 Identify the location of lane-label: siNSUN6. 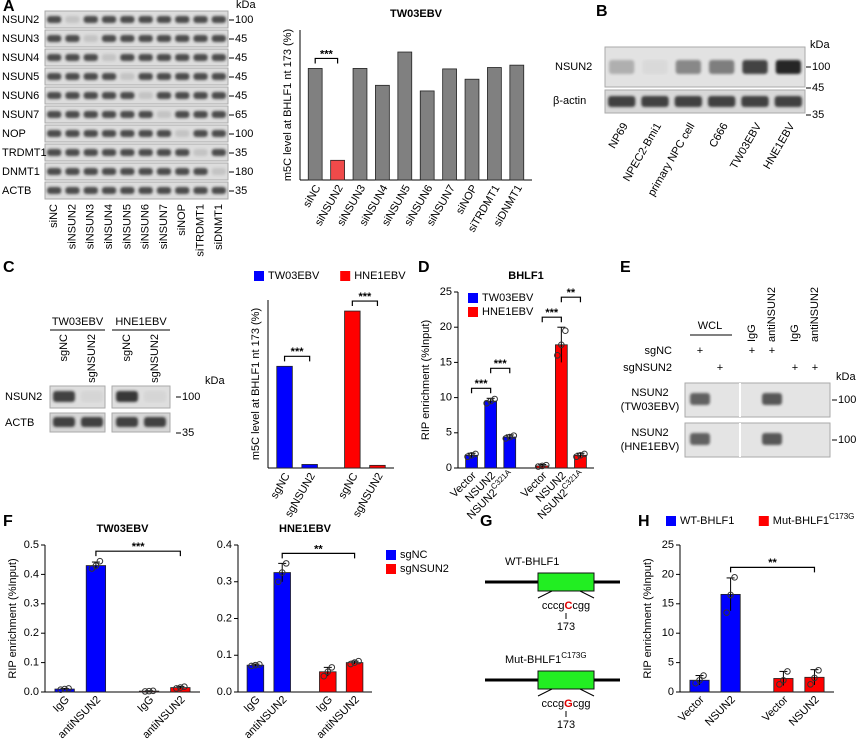
(146, 226).